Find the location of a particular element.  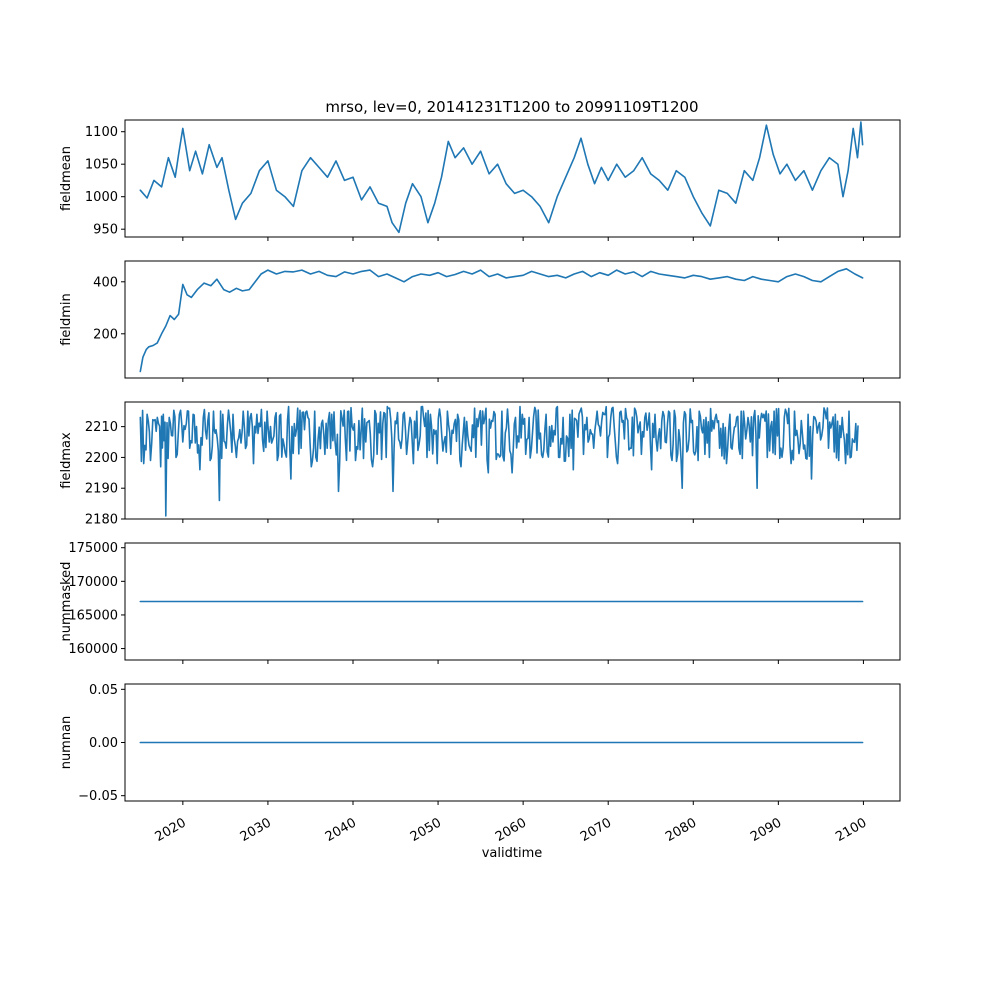

subplot-fieldmax: 2180 2190 2200 2210 fieldmax is located at coordinates (480, 464).